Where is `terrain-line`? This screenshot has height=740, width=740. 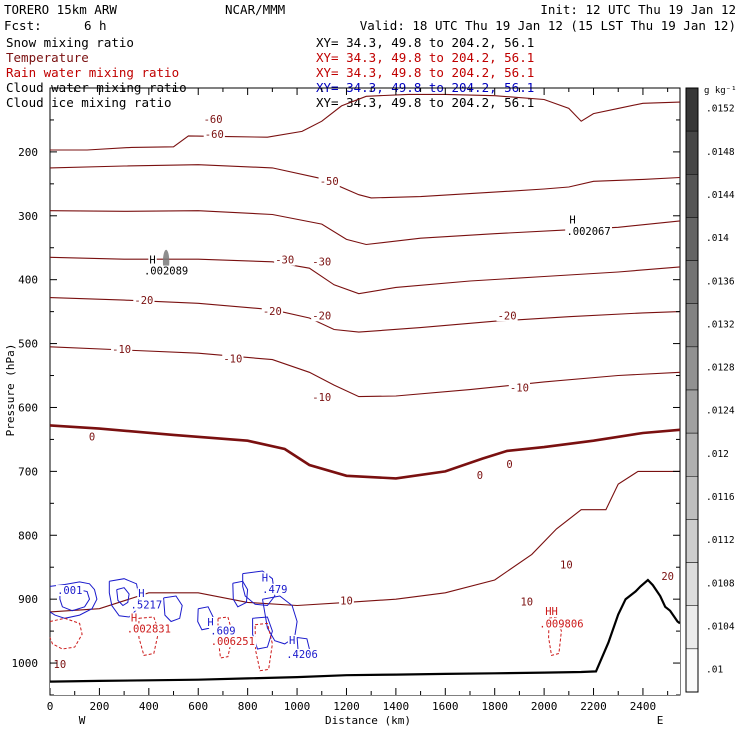 terrain-line is located at coordinates (365, 630).